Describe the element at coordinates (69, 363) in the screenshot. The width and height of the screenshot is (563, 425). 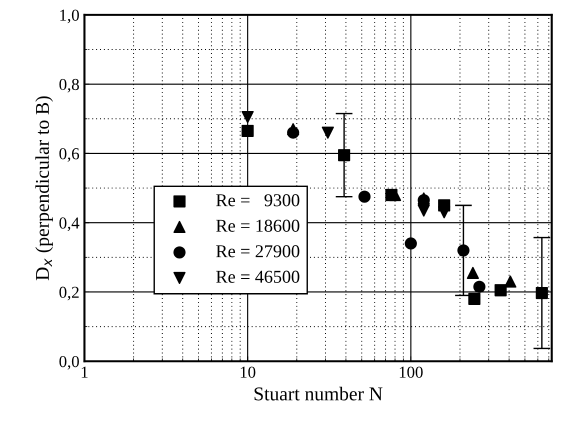
I see `y-tick-label: 0,0` at that location.